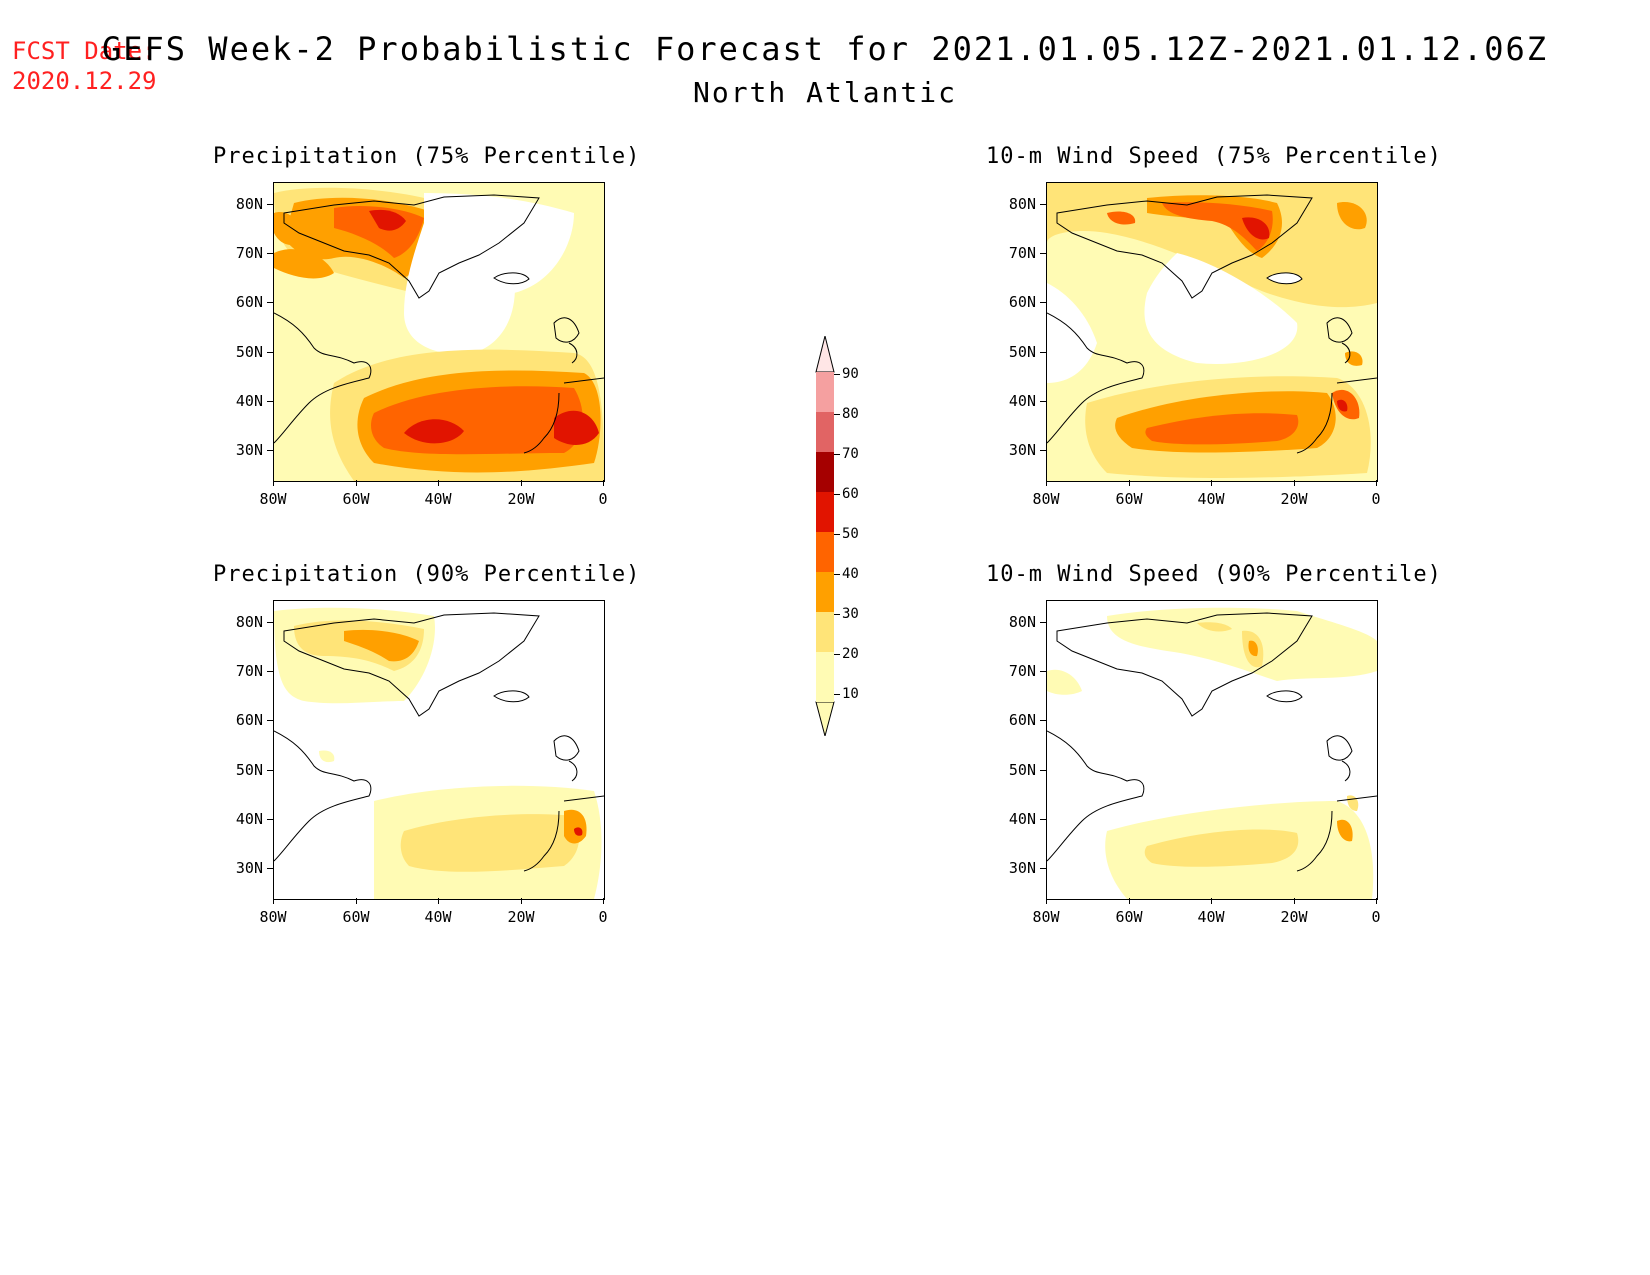 This screenshot has height=1275, width=1650. I want to click on colorbar-label: 60, so click(850, 494).